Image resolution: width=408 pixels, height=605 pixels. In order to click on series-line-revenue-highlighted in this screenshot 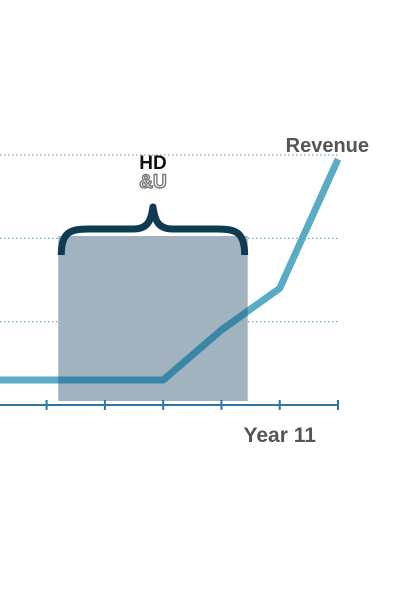, I will do `click(153, 345)`.